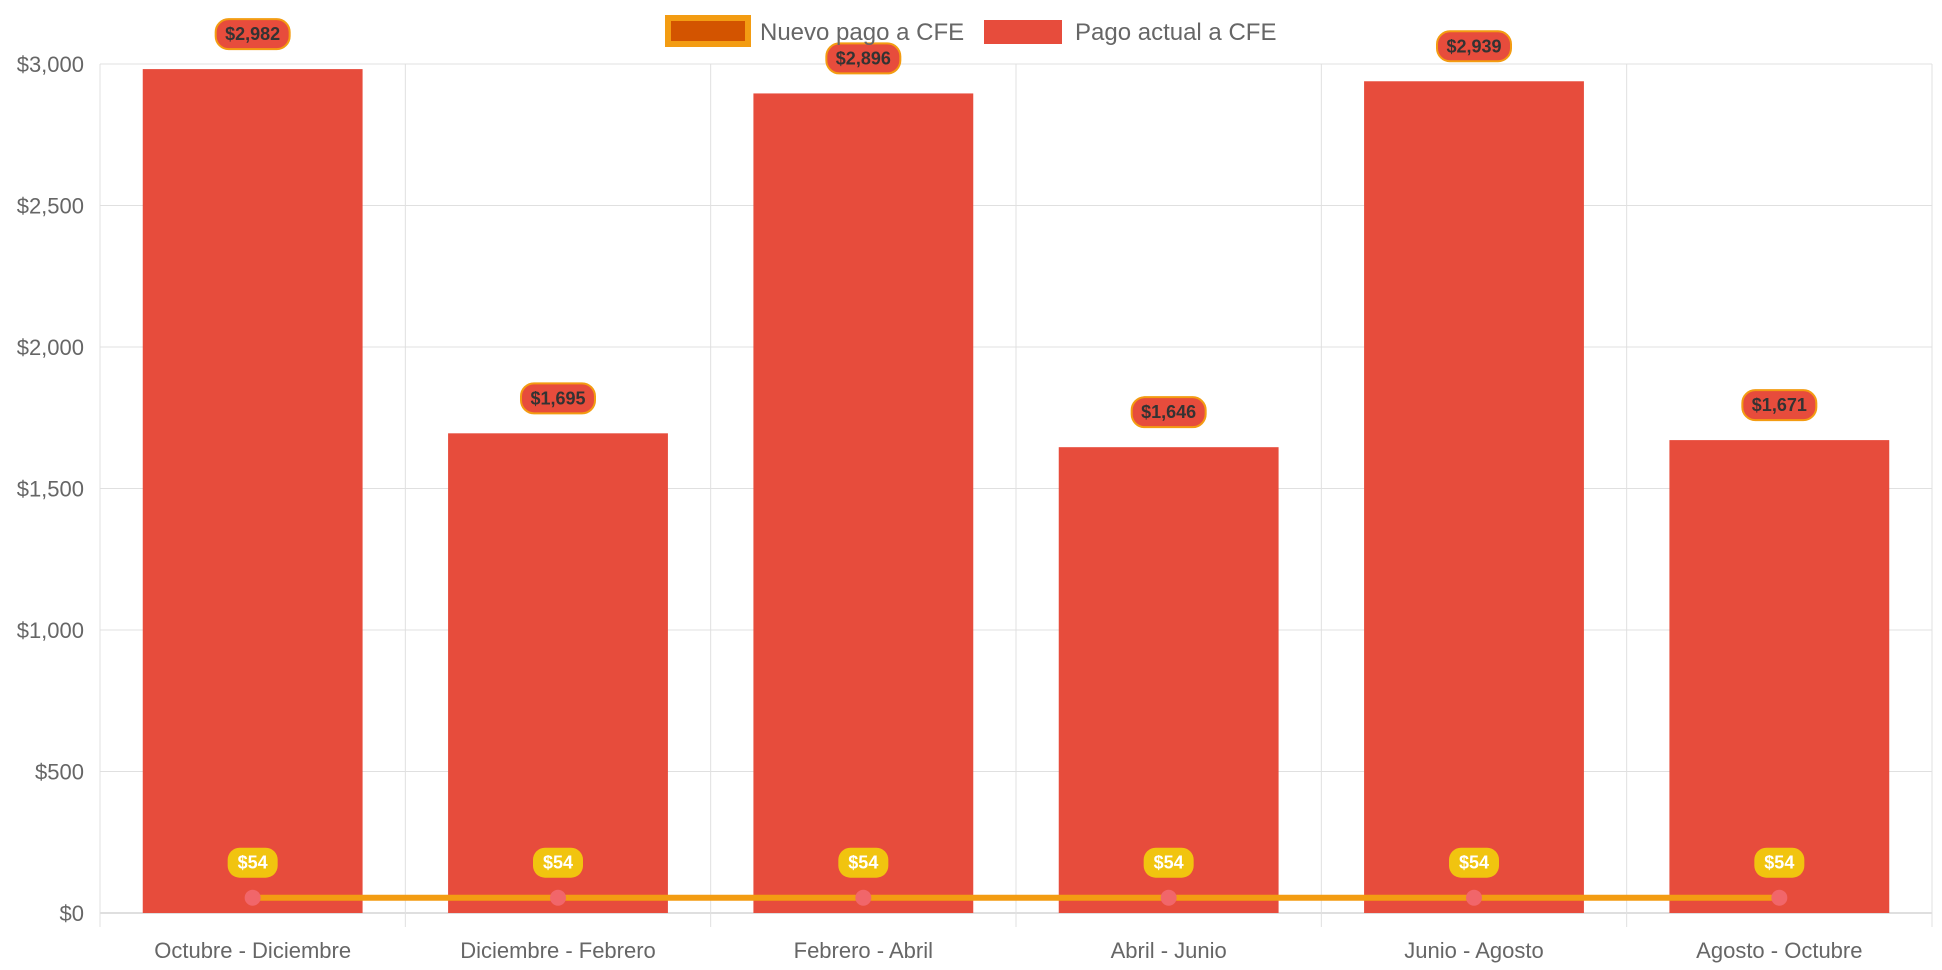 This screenshot has height=970, width=1942. I want to click on y-tick-label: $1,500, so click(50, 489).